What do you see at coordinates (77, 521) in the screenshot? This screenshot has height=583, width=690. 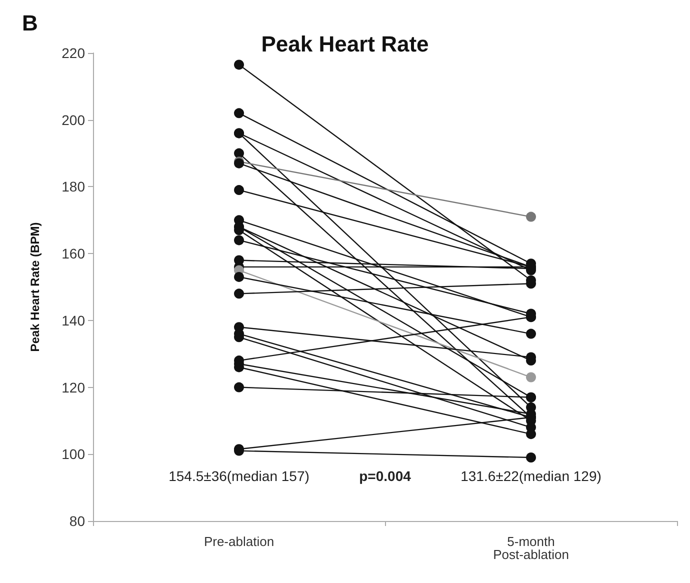 I see `y-tick-label: 80` at bounding box center [77, 521].